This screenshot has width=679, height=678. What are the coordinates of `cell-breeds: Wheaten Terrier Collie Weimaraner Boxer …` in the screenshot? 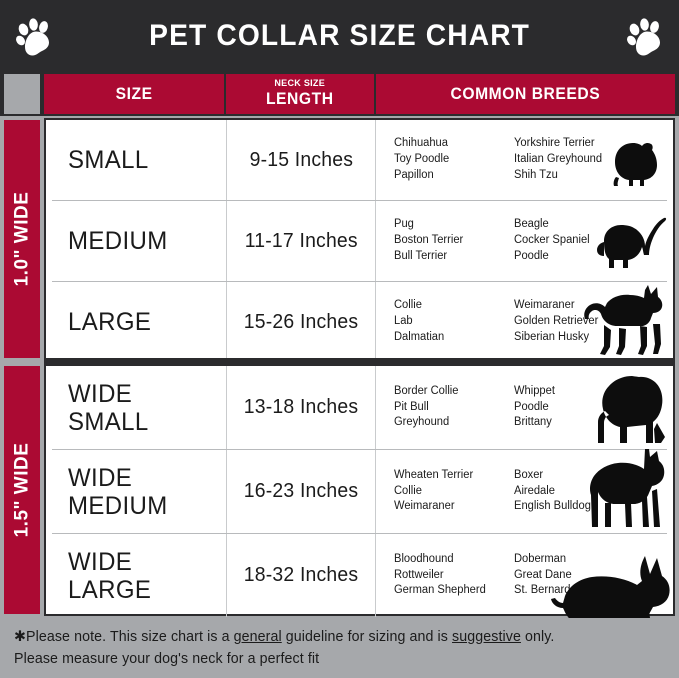 It's located at (524, 491).